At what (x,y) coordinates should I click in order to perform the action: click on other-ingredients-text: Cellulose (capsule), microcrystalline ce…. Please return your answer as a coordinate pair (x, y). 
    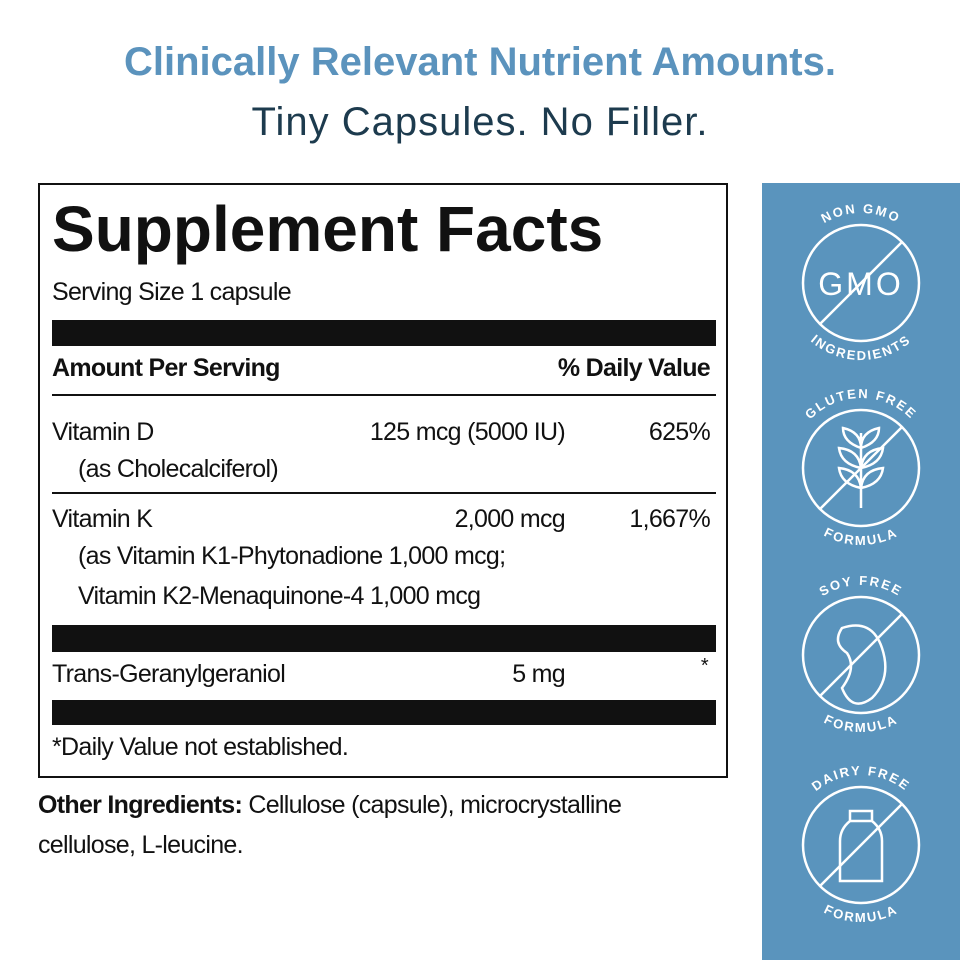
    Looking at the image, I should click on (330, 825).